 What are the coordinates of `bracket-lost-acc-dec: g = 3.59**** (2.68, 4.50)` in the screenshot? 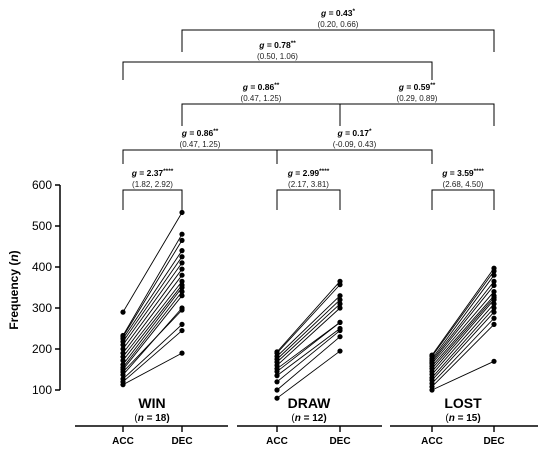 It's located at (463, 189).